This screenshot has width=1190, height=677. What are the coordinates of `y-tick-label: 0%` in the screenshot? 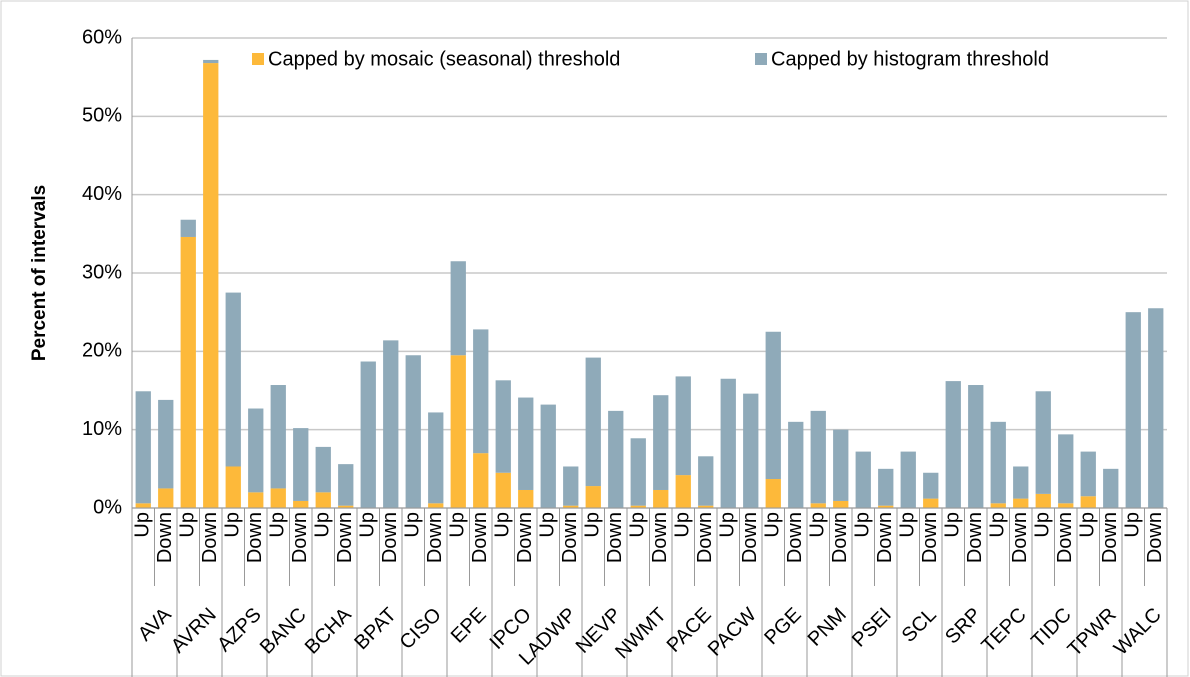 It's located at (107, 507).